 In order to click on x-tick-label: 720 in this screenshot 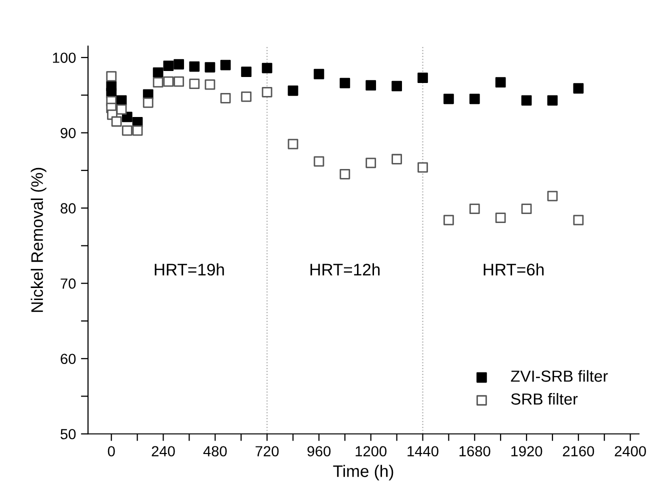, I will do `click(267, 451)`.